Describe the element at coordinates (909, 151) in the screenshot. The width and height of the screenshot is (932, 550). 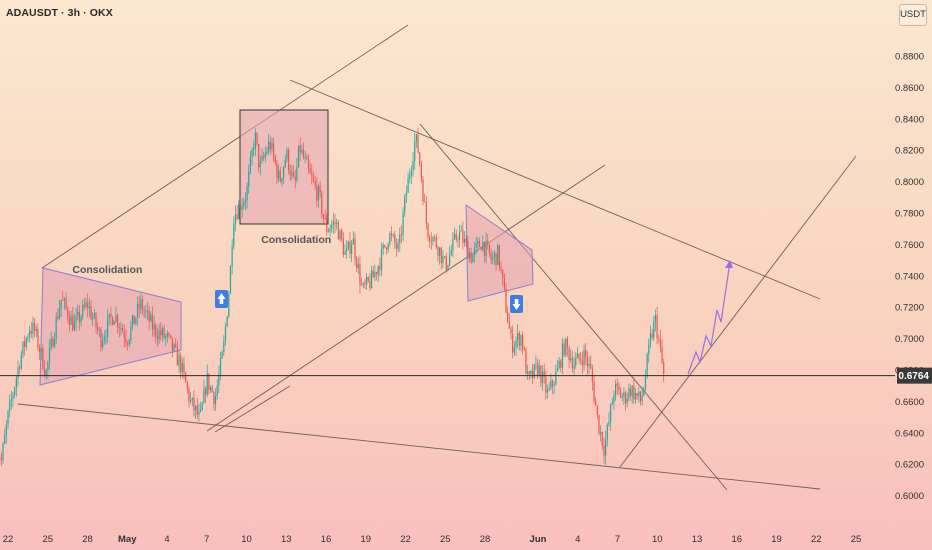
I see `y-axis-tick-label: 0.8200` at that location.